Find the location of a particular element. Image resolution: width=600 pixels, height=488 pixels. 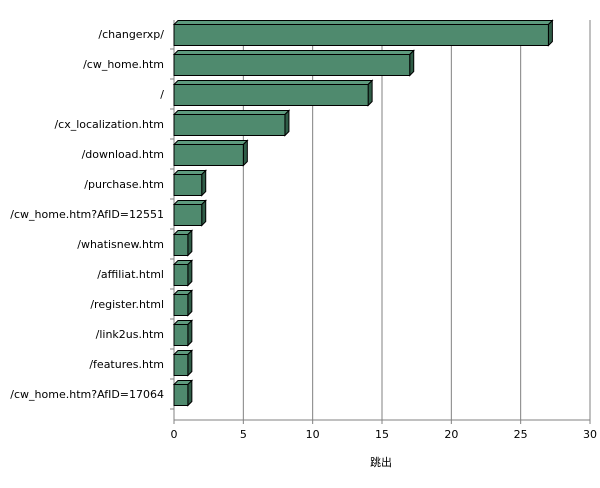

category-label-8: /affiliat.html is located at coordinates (130, 274).